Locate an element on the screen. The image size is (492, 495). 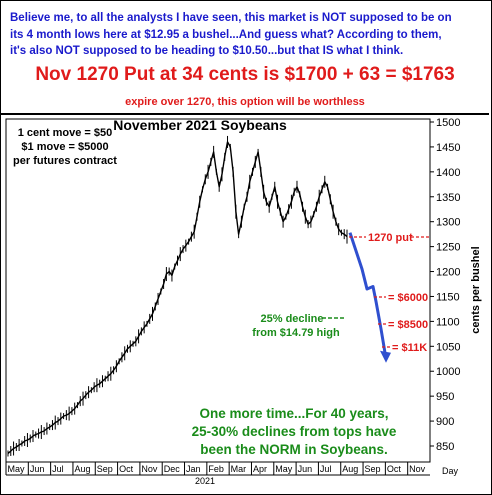
y-tick-label: 950 is located at coordinates (445, 397).